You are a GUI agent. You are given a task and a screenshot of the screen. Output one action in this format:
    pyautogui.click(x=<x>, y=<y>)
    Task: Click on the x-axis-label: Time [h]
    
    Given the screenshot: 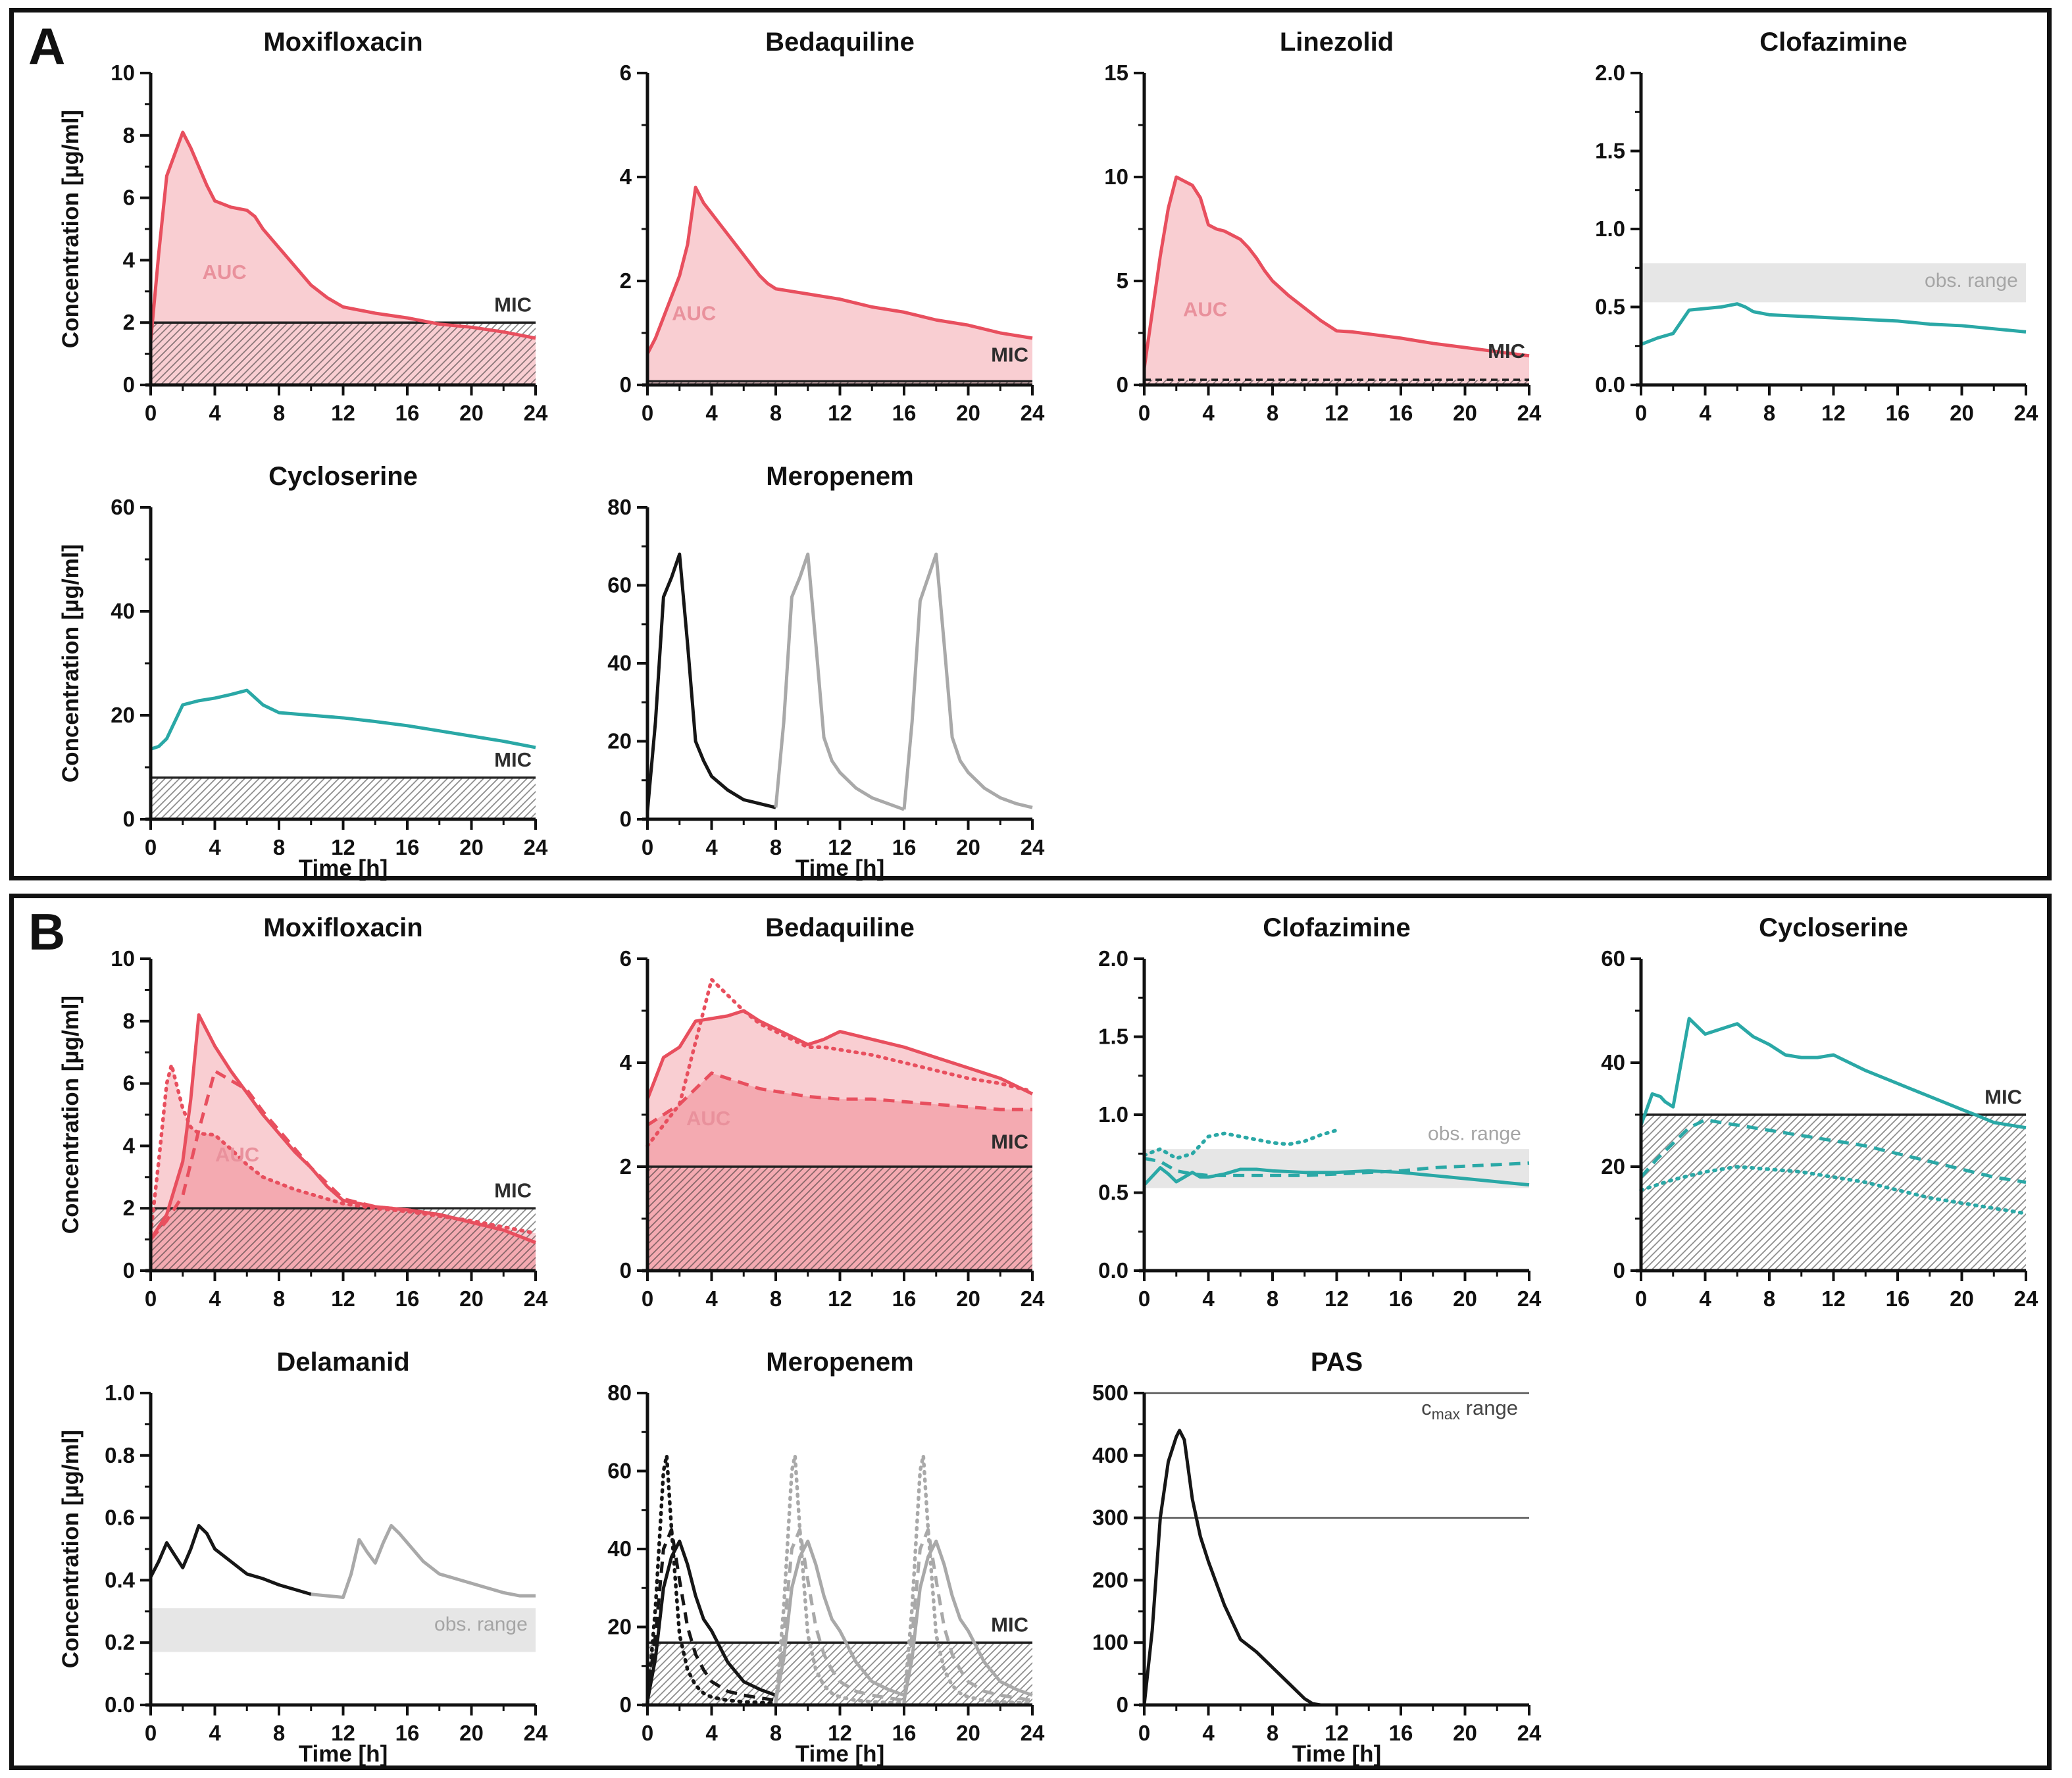 What is the action you would take?
    pyautogui.click(x=840, y=868)
    